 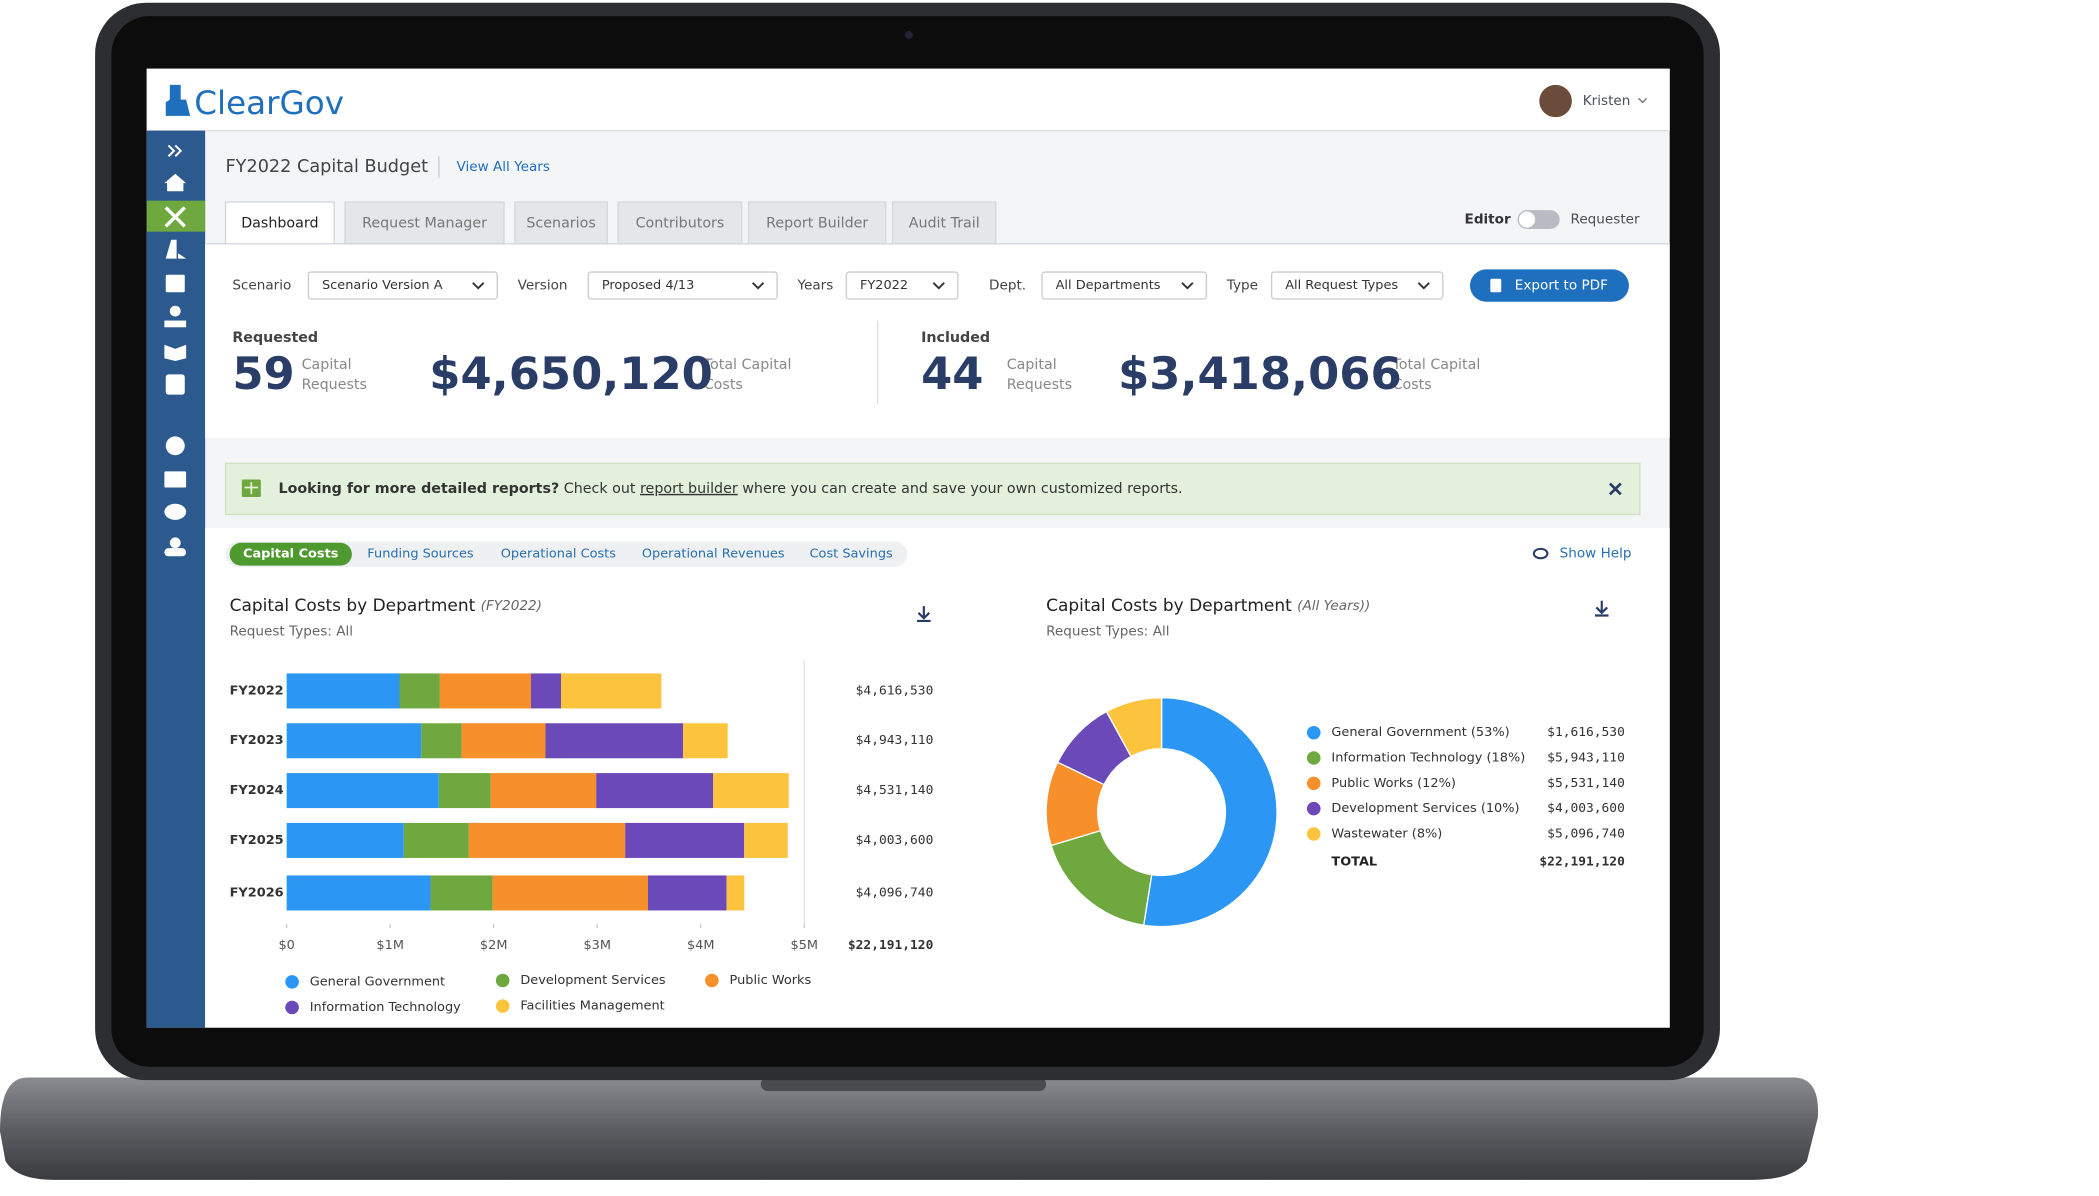 What do you see at coordinates (851, 554) in the screenshot?
I see `subtab: Cost Savings` at bounding box center [851, 554].